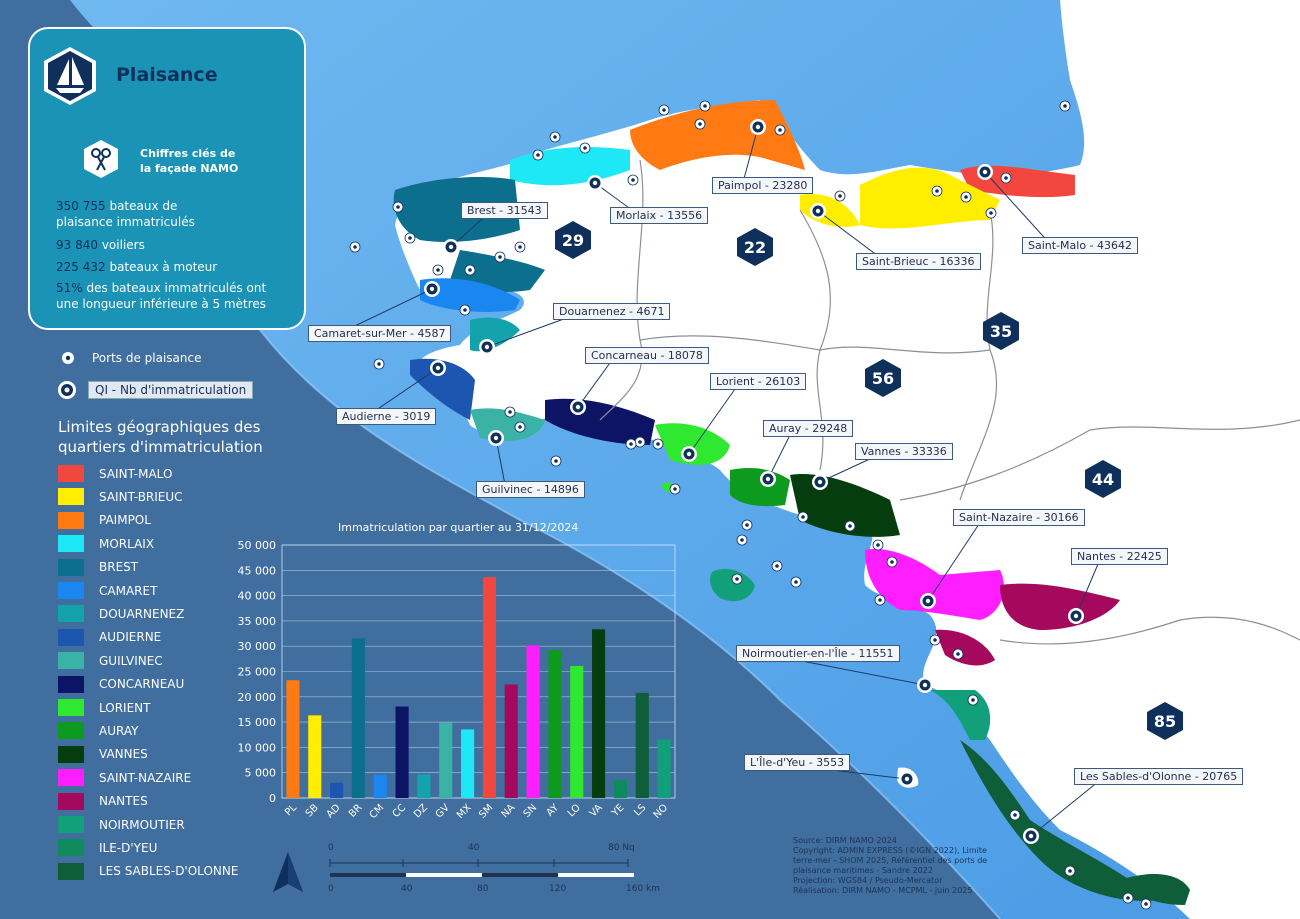 The height and width of the screenshot is (919, 1300). Describe the element at coordinates (131, 660) in the screenshot. I see `legend-label: GUILVINEC` at that location.